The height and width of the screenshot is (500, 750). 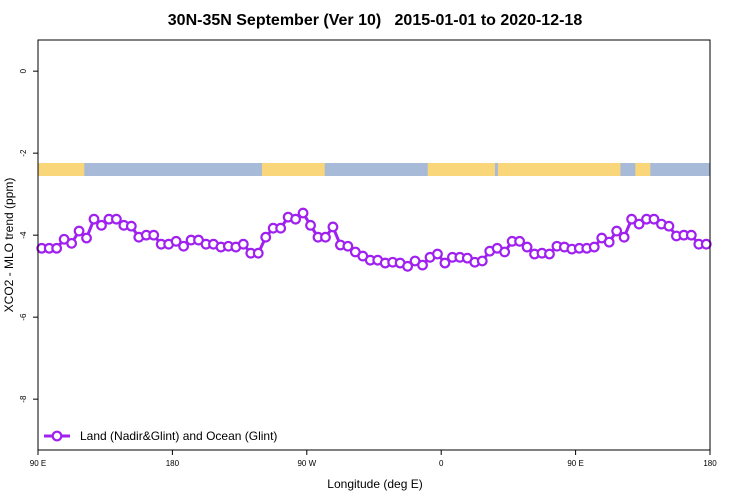 I want to click on y-tick-label: -4, so click(x=23, y=235).